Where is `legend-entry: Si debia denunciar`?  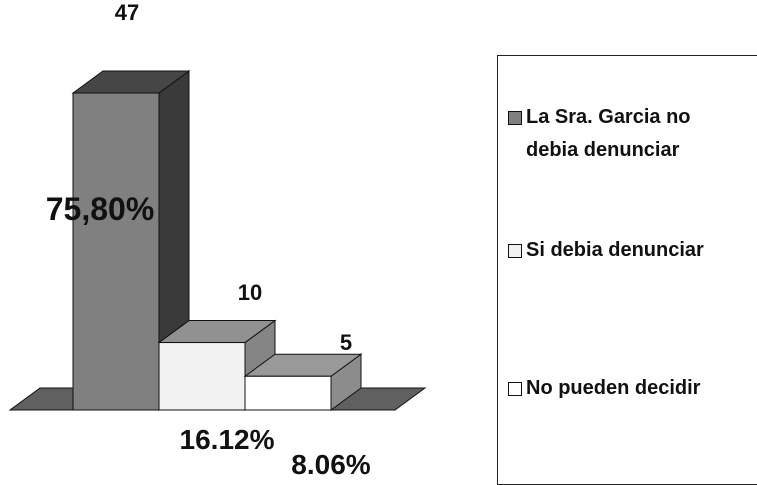
legend-entry: Si debia denunciar is located at coordinates (628, 250).